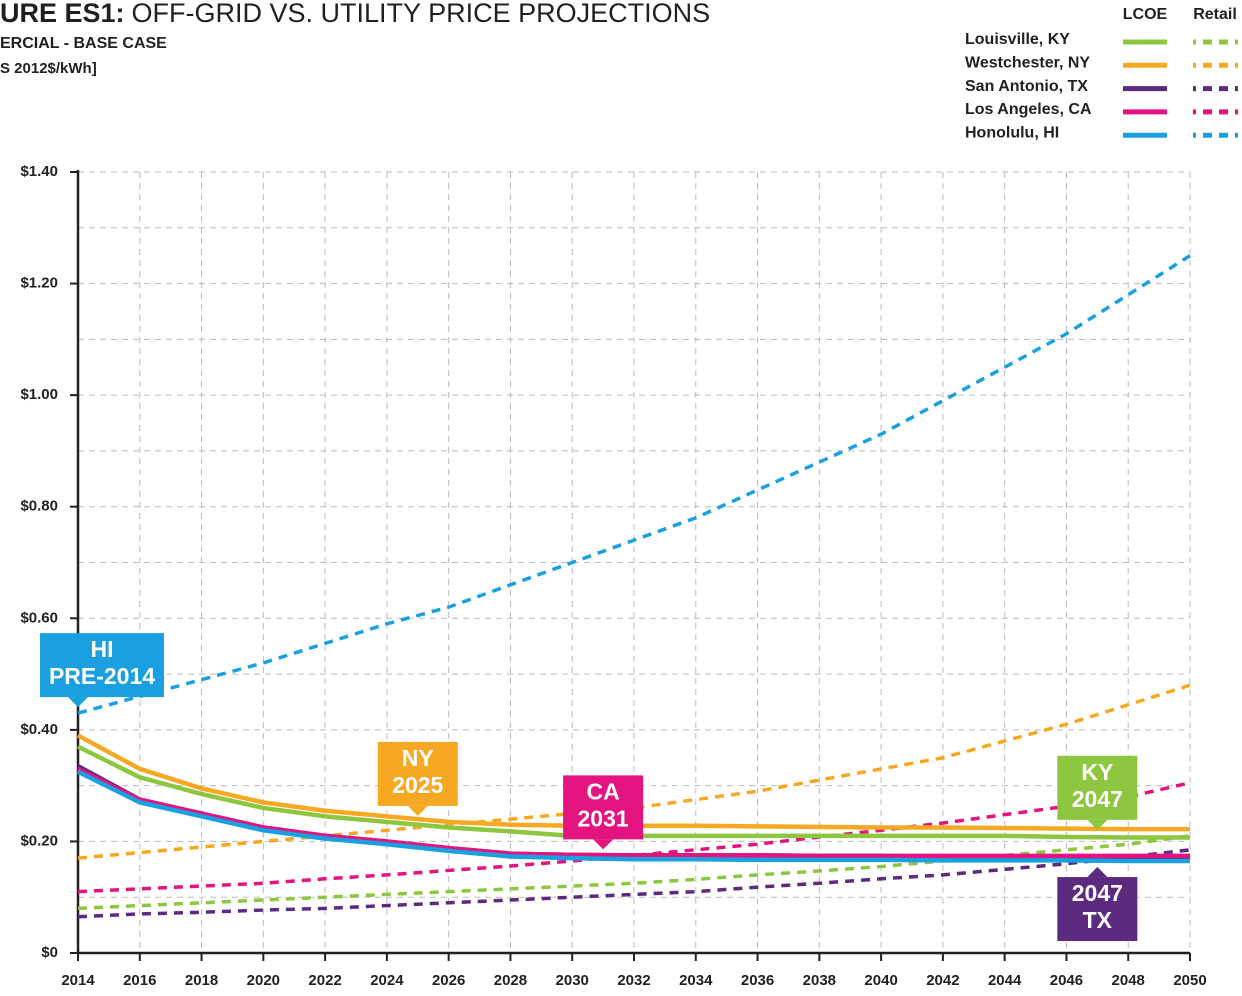 This screenshot has width=1242, height=996. Describe the element at coordinates (49, 952) in the screenshot. I see `y-tick-label: $0` at that location.